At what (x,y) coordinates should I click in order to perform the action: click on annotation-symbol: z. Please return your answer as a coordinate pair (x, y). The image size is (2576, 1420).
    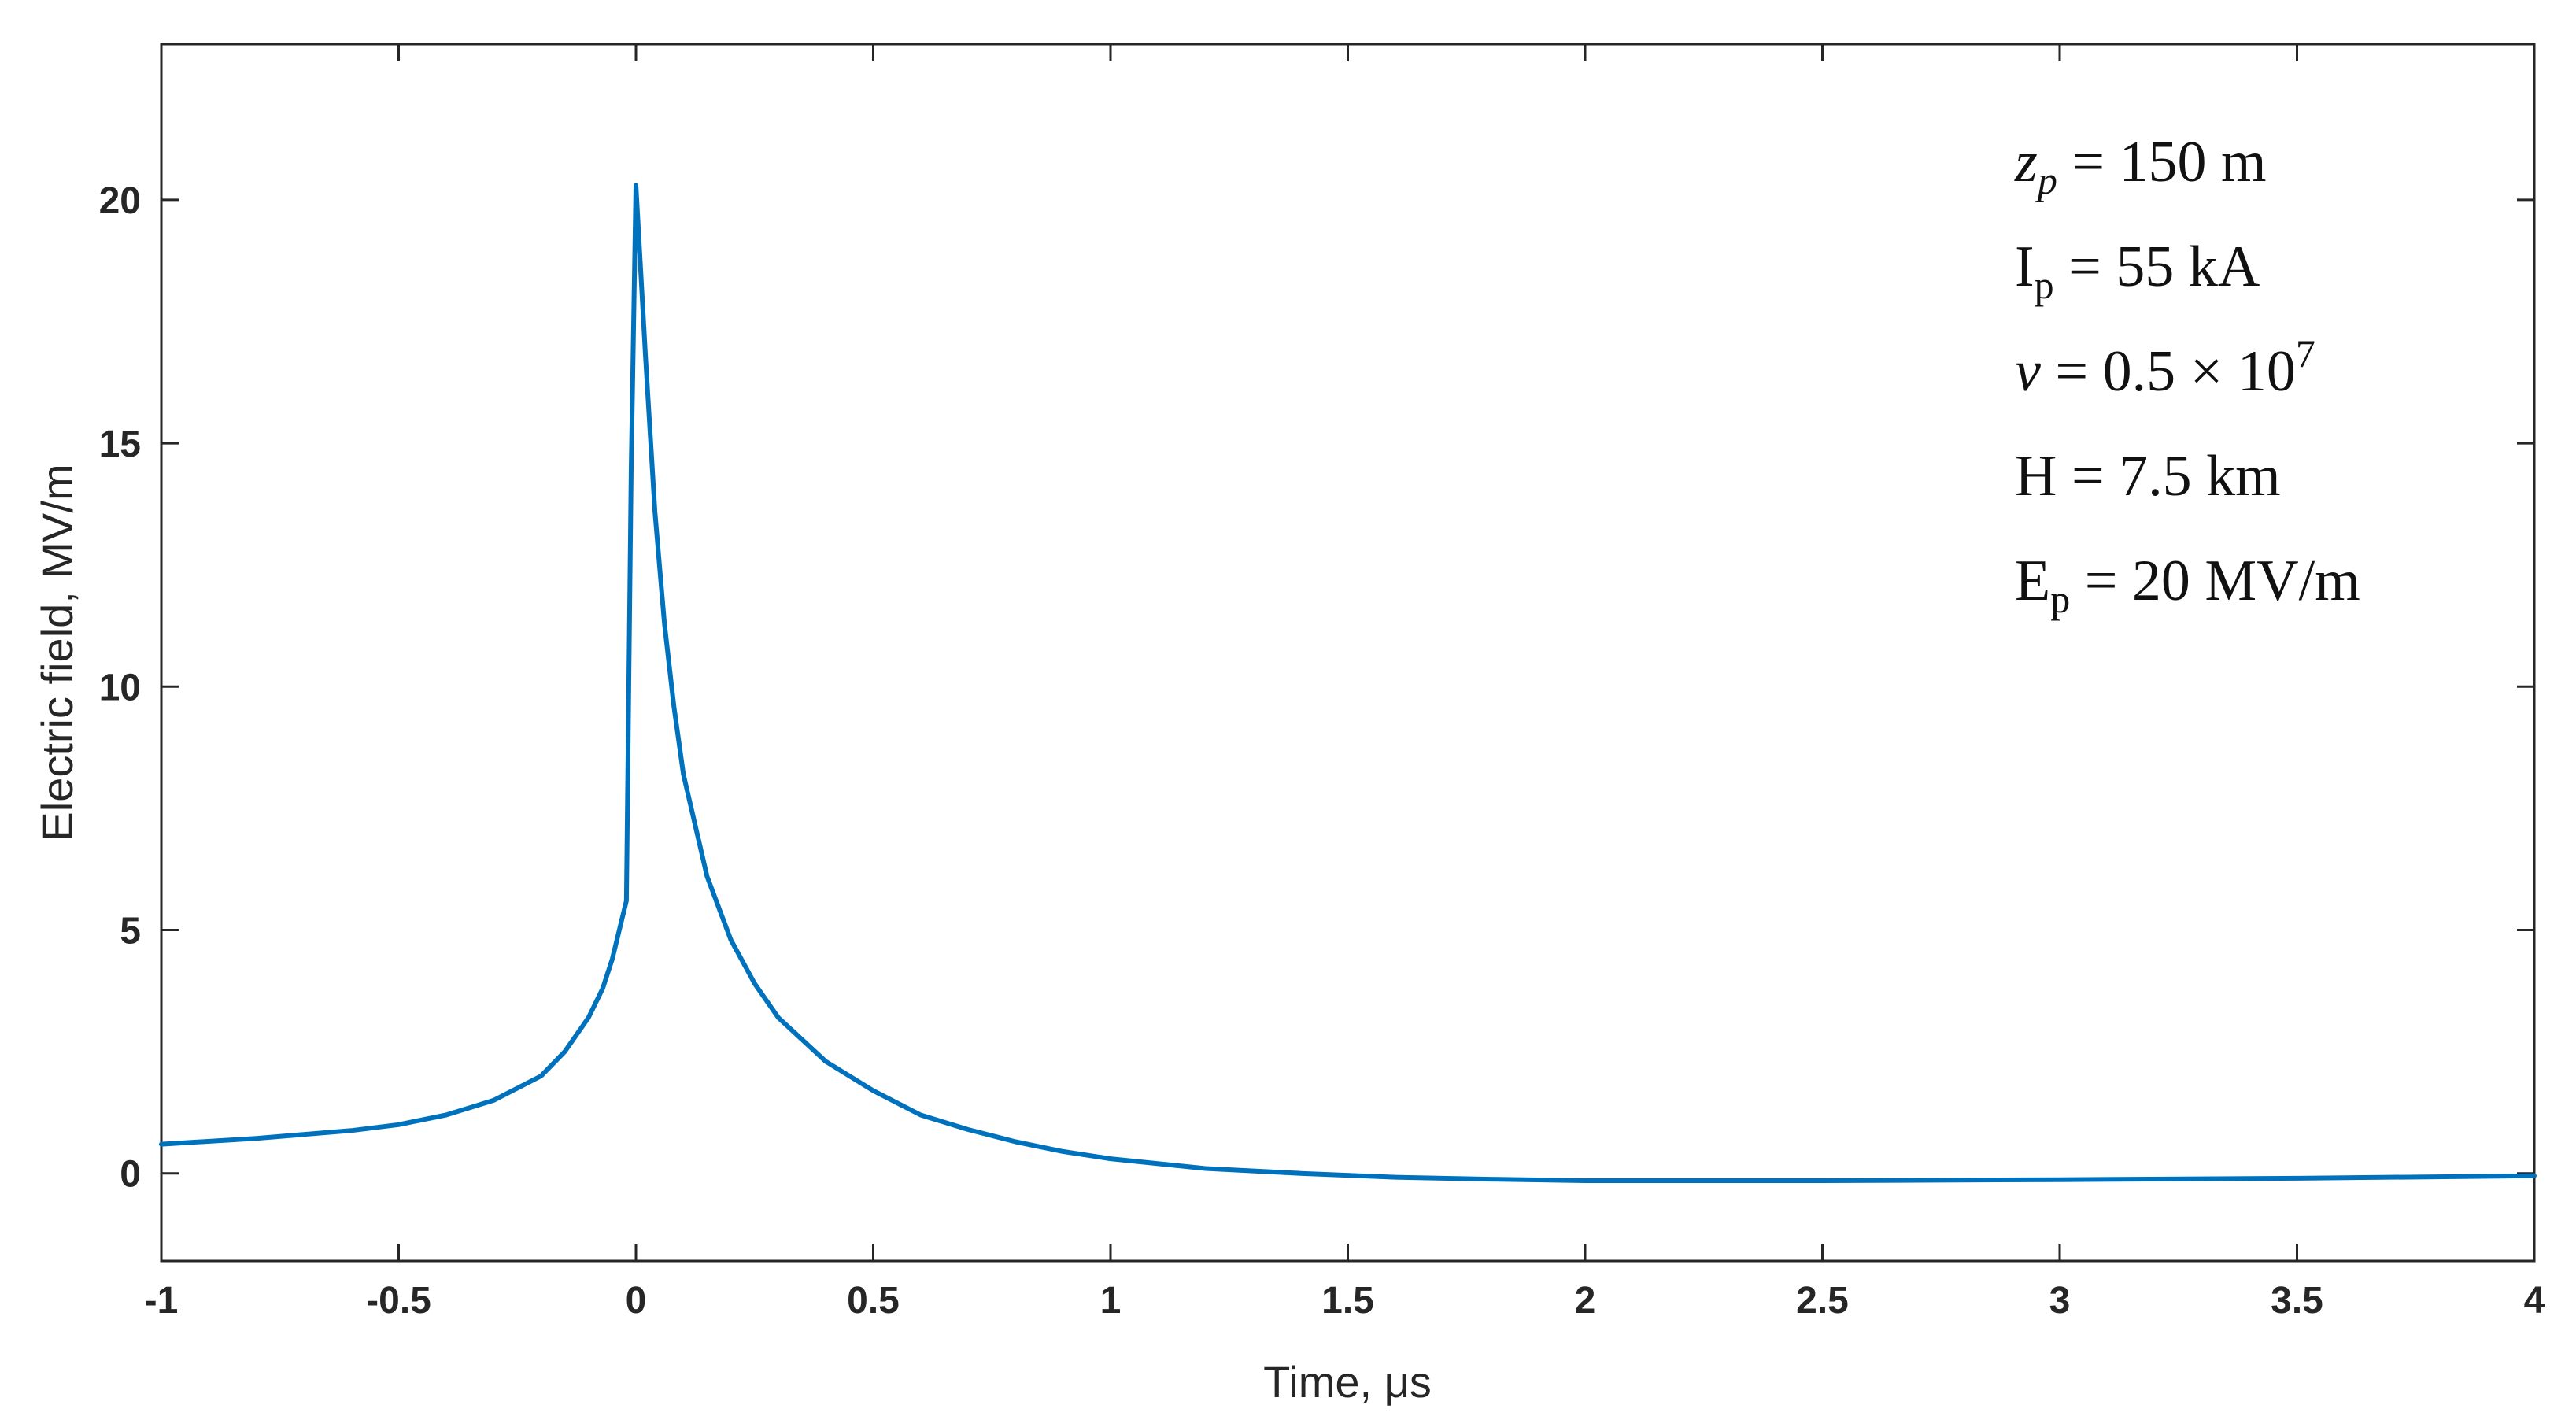
    Looking at the image, I should click on (2026, 162).